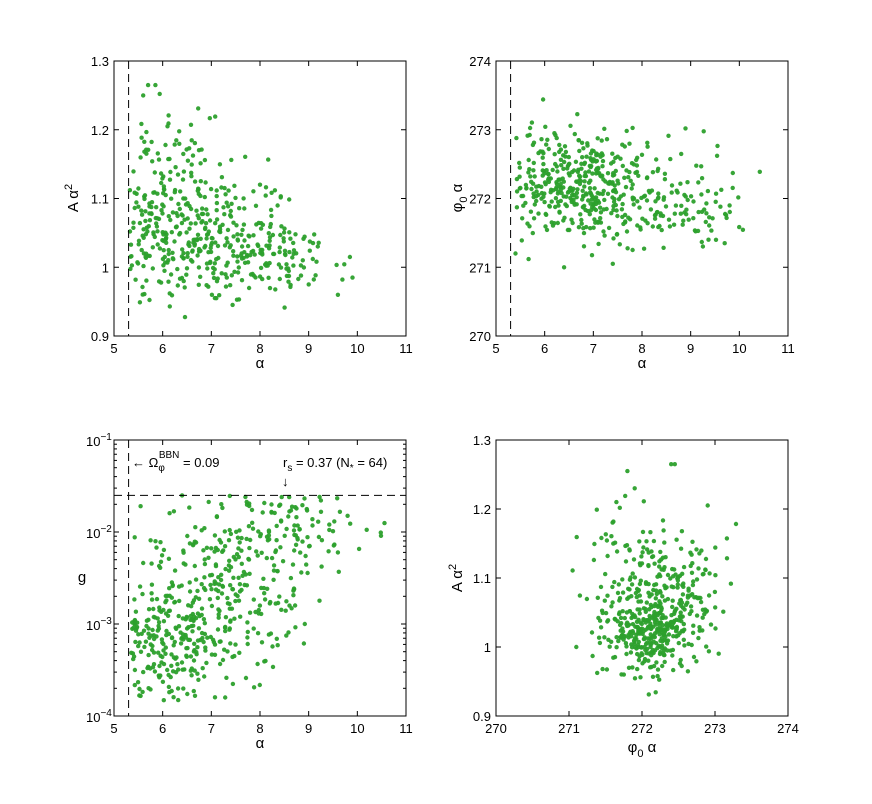  I want to click on ticks: 5 6 7 8 9 10 11 0.9 1 1.1 1.2 1.3, so click(252, 205).